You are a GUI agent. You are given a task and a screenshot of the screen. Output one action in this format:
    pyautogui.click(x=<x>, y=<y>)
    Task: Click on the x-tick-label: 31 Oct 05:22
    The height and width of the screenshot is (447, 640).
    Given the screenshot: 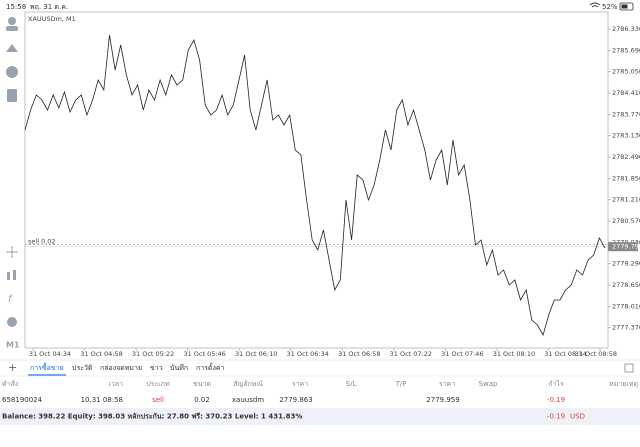 What is the action you would take?
    pyautogui.click(x=153, y=354)
    